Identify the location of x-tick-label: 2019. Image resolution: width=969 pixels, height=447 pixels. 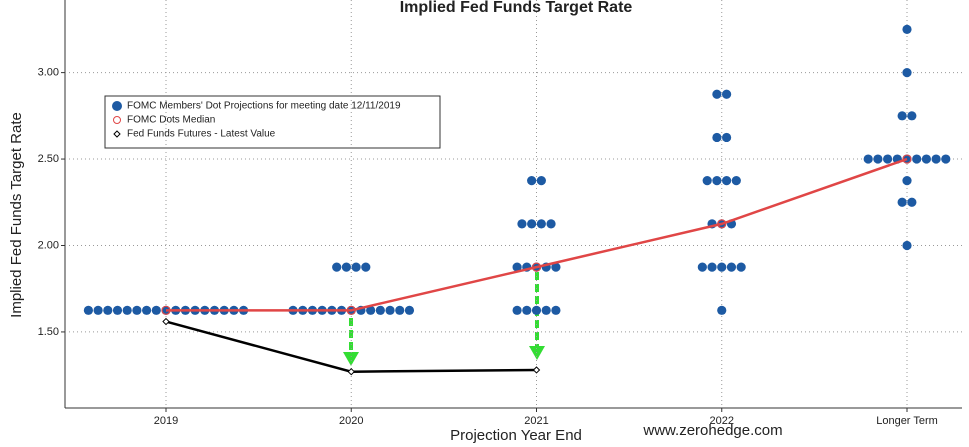
(166, 421).